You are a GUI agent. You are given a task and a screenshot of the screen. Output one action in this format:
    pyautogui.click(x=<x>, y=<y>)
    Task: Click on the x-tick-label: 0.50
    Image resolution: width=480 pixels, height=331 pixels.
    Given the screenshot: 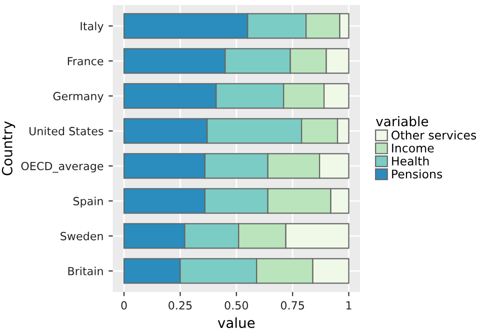 What is the action you would take?
    pyautogui.click(x=236, y=305)
    